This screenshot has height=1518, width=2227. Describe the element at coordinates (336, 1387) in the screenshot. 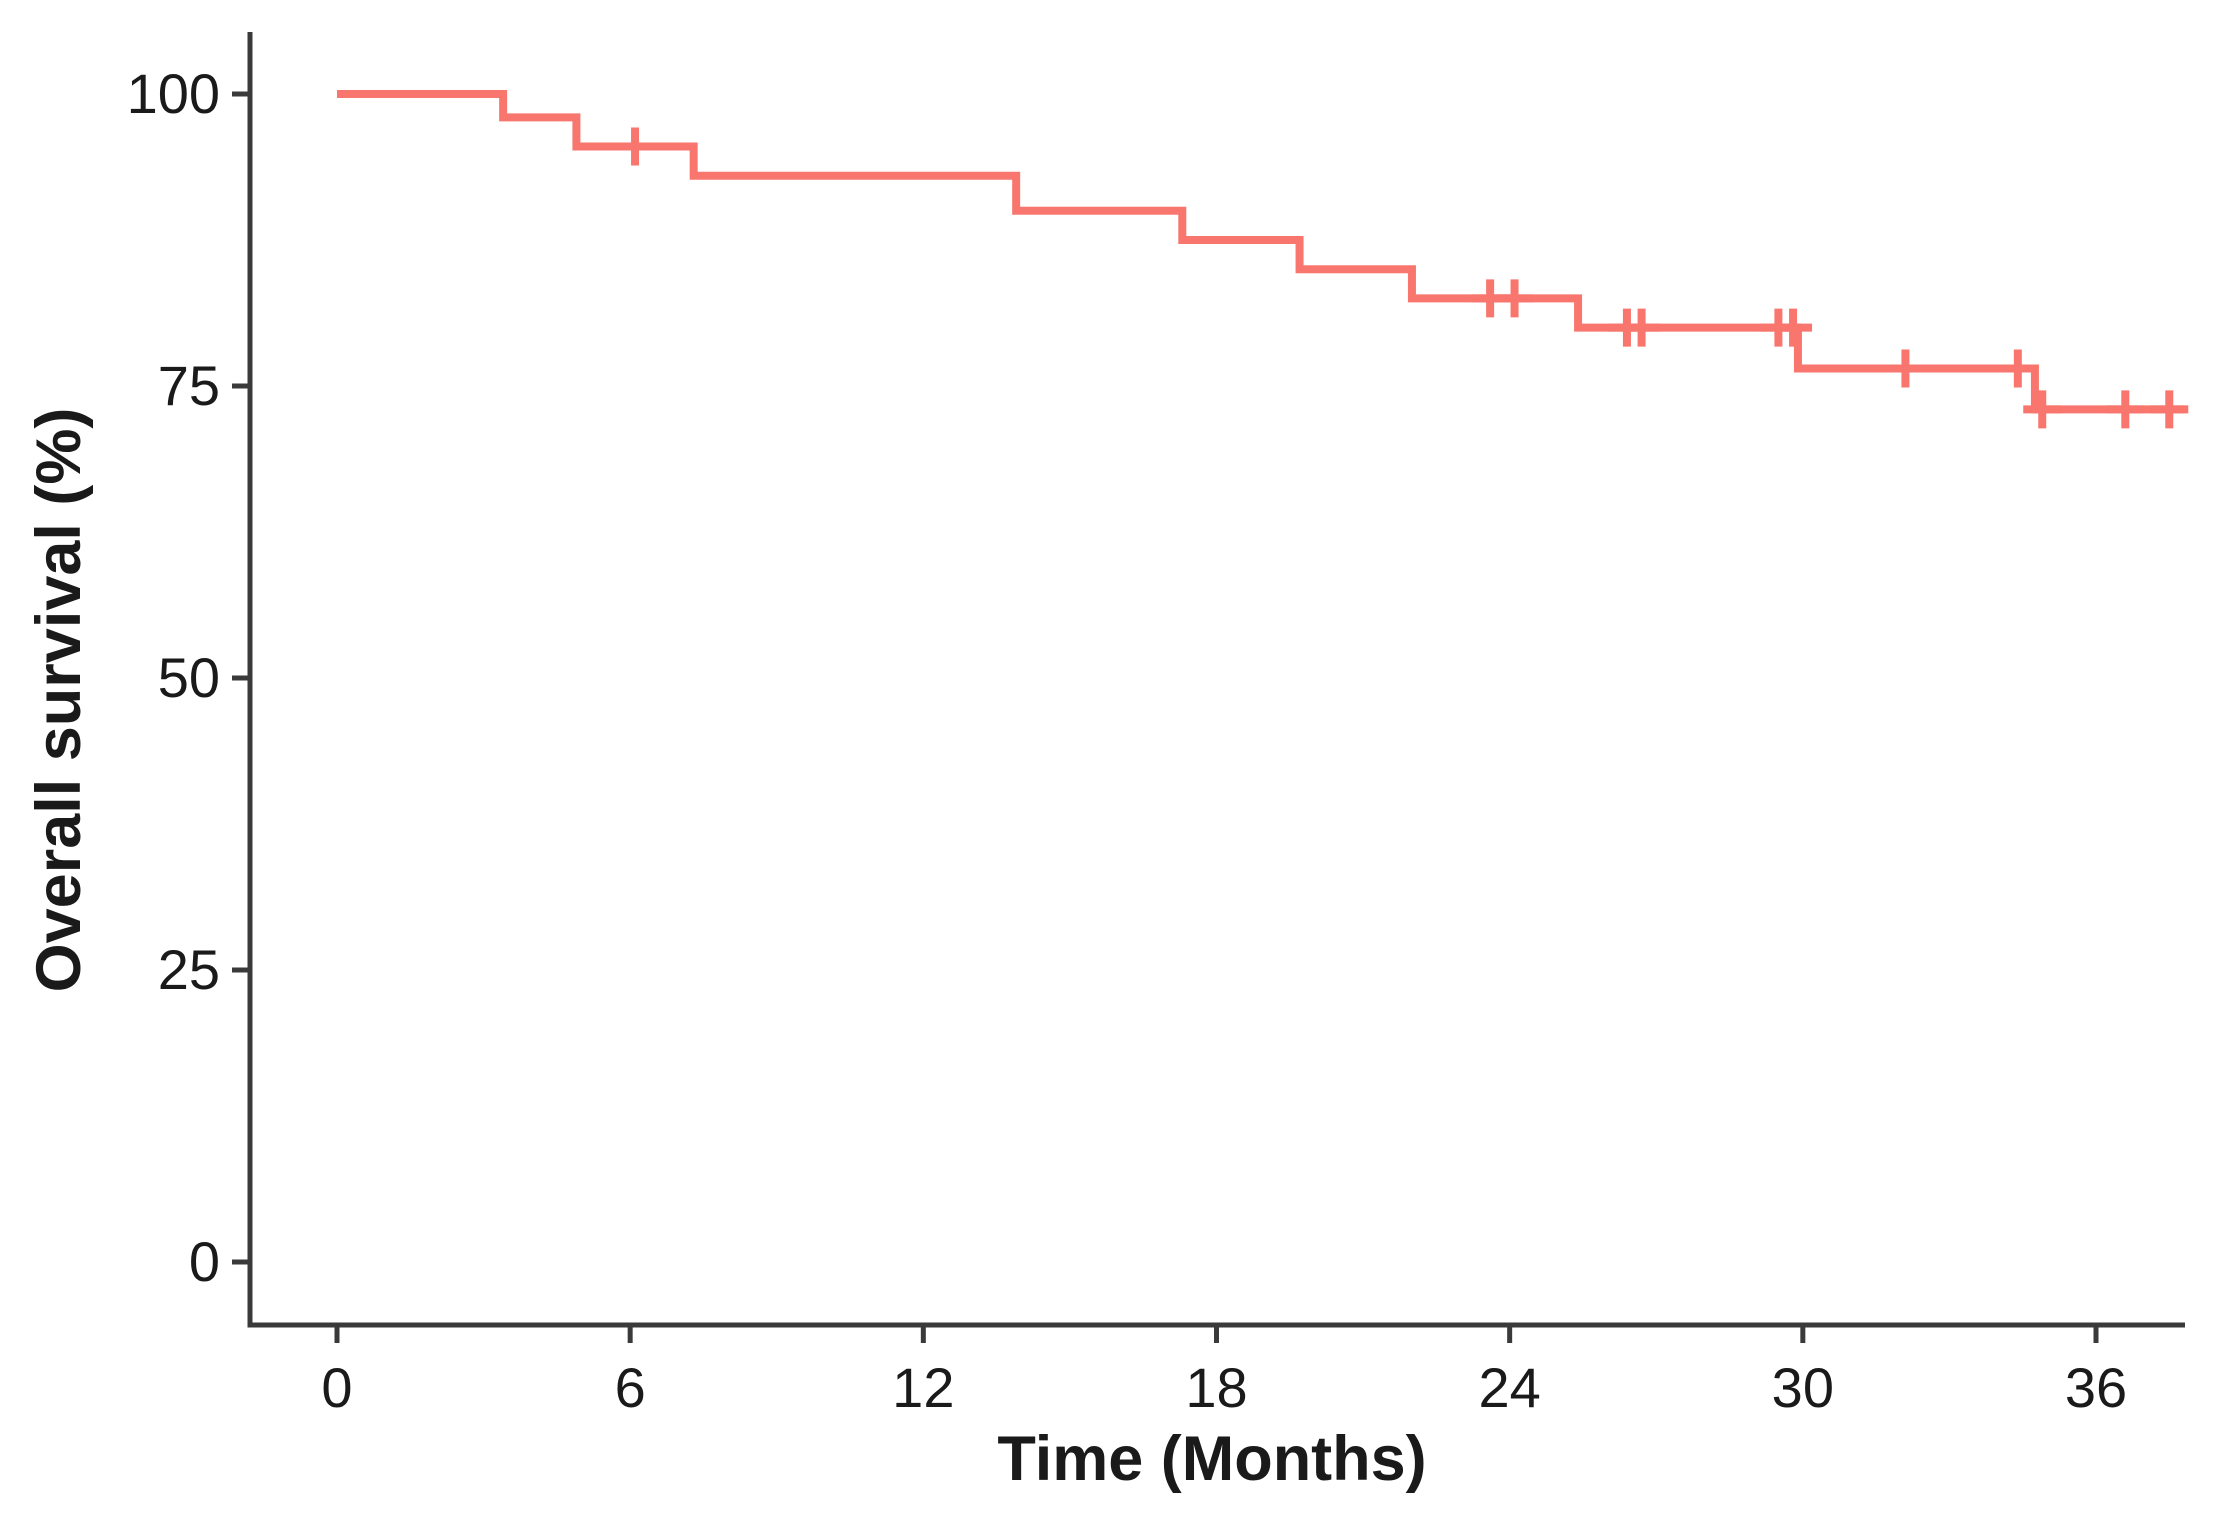

I see `x-tick-label: 0` at that location.